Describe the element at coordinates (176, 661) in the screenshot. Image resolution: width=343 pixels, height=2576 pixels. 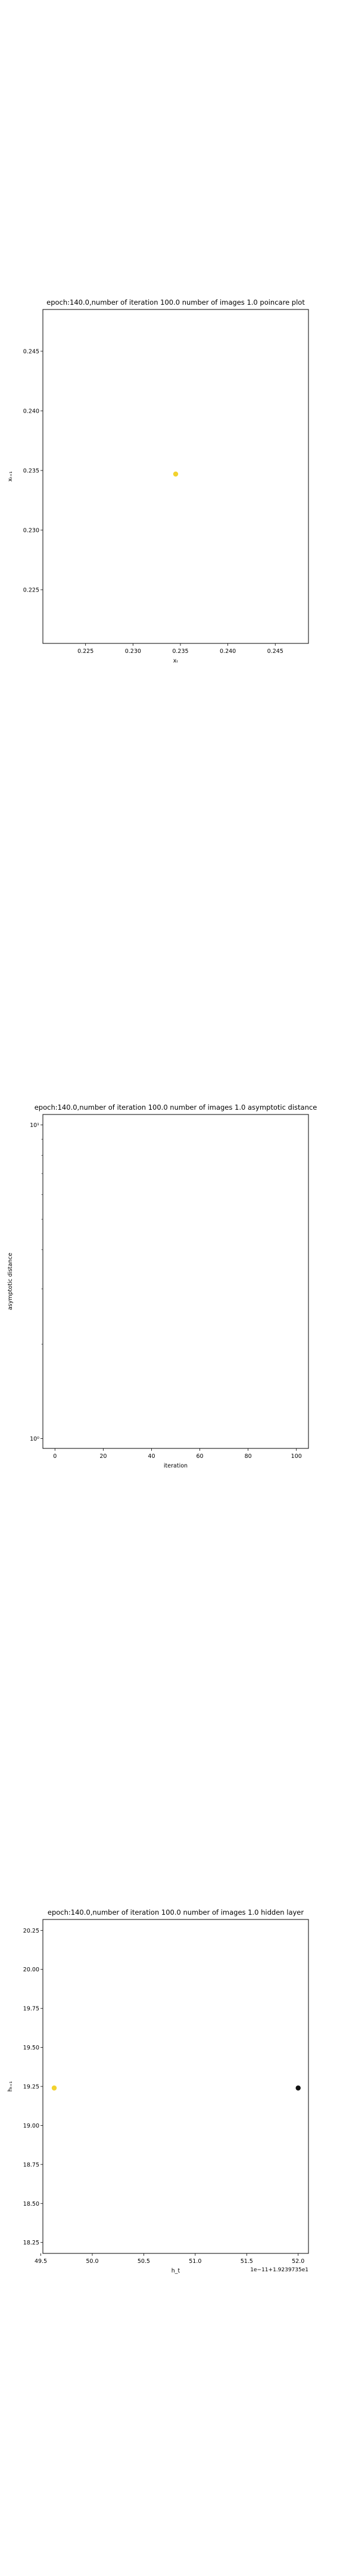
I see `x-axis-label: xₜ` at that location.